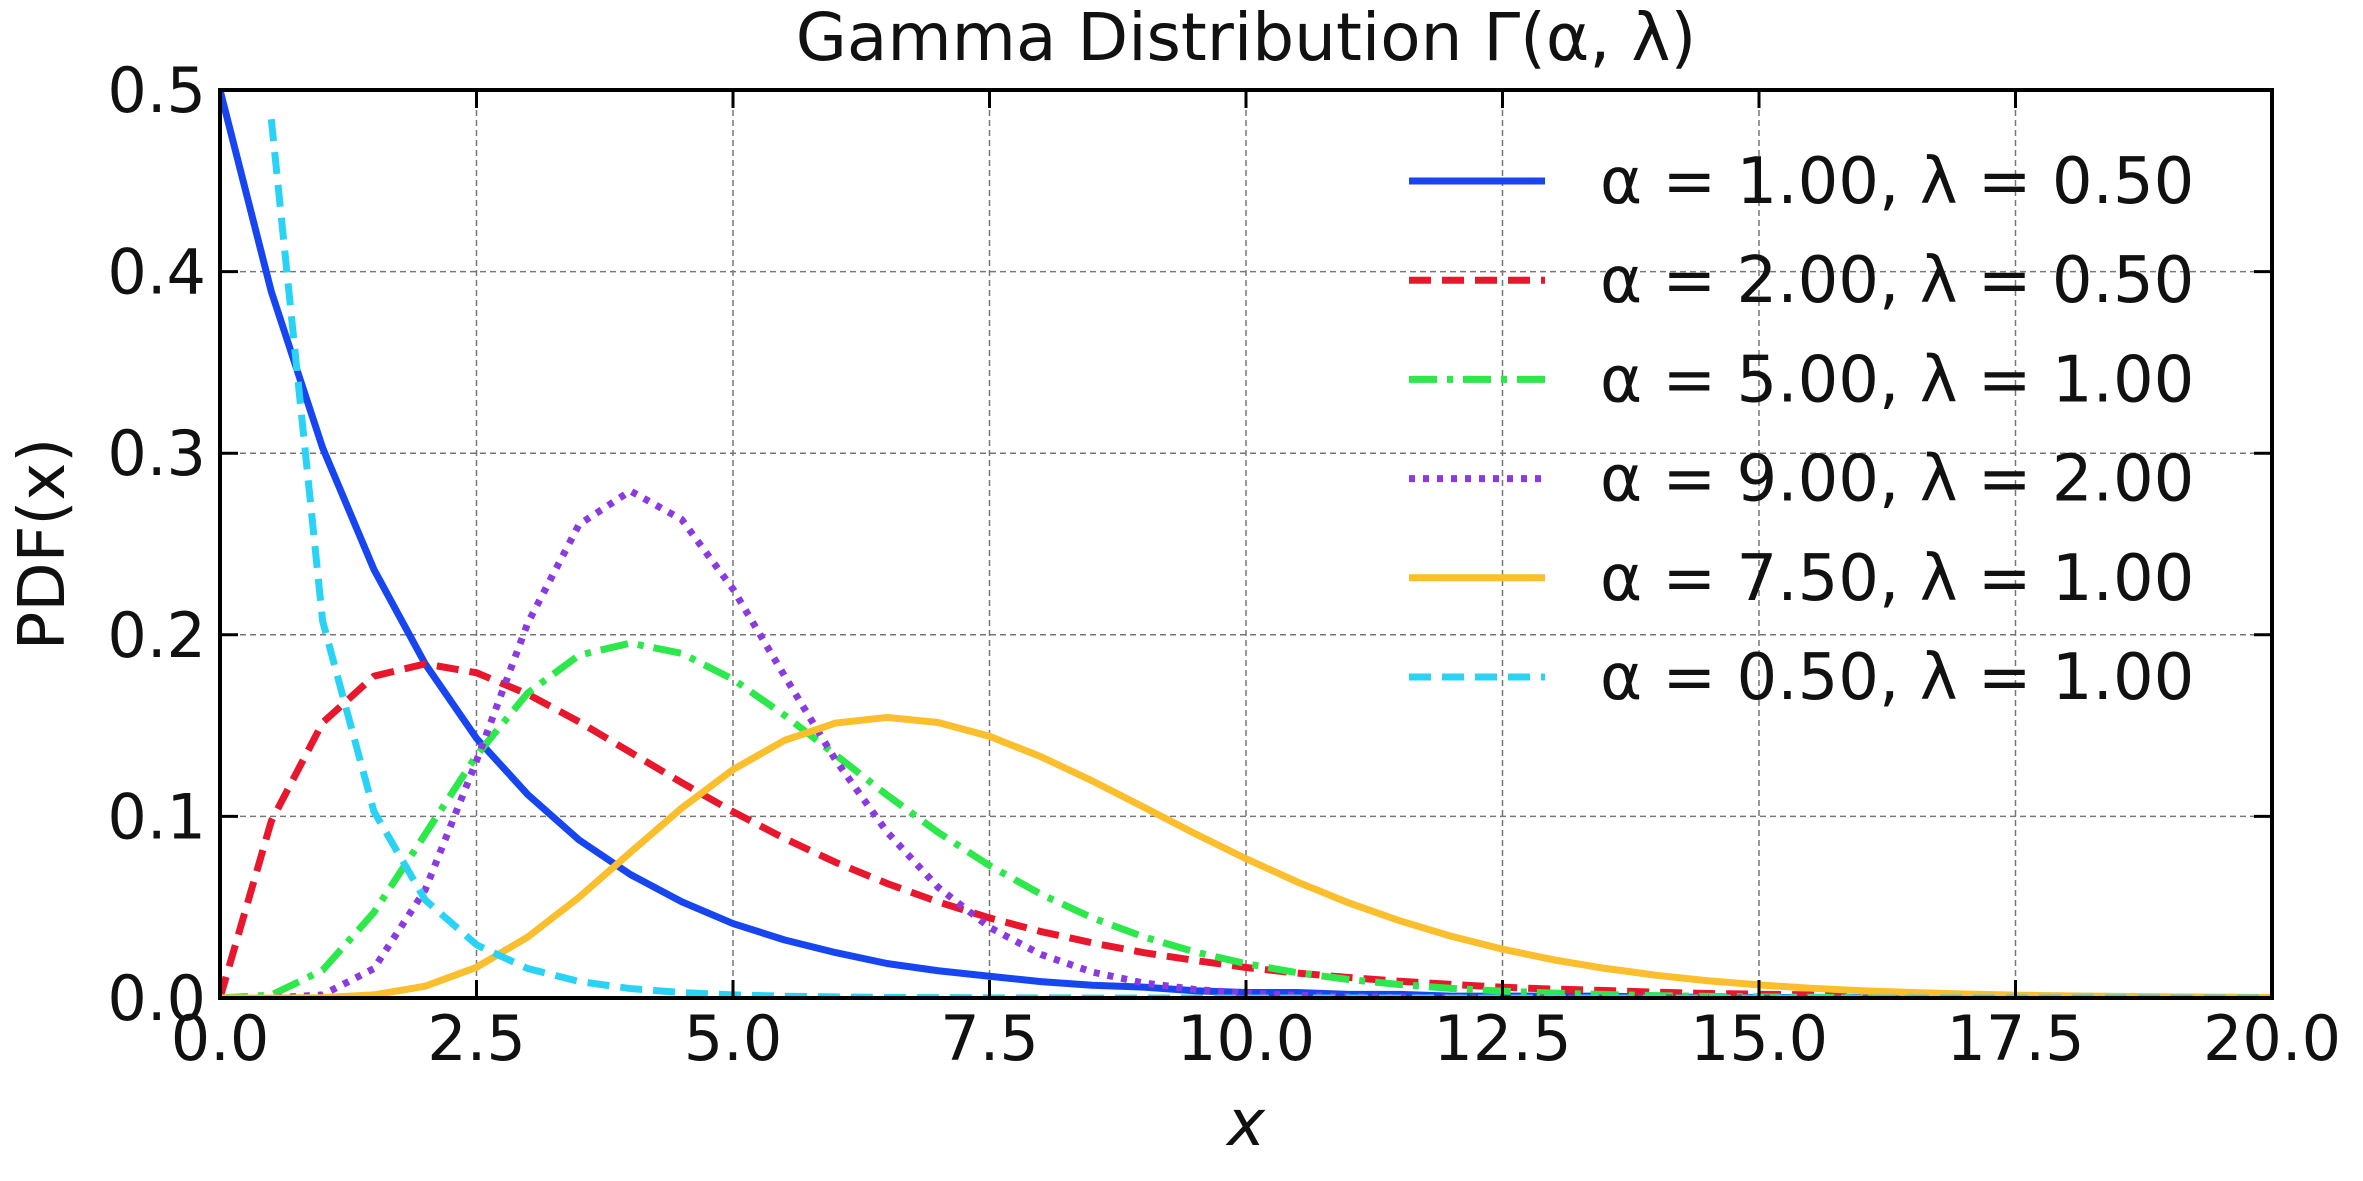 The width and height of the screenshot is (2363, 1181). I want to click on x-tick-label: 20.0, so click(2272, 1038).